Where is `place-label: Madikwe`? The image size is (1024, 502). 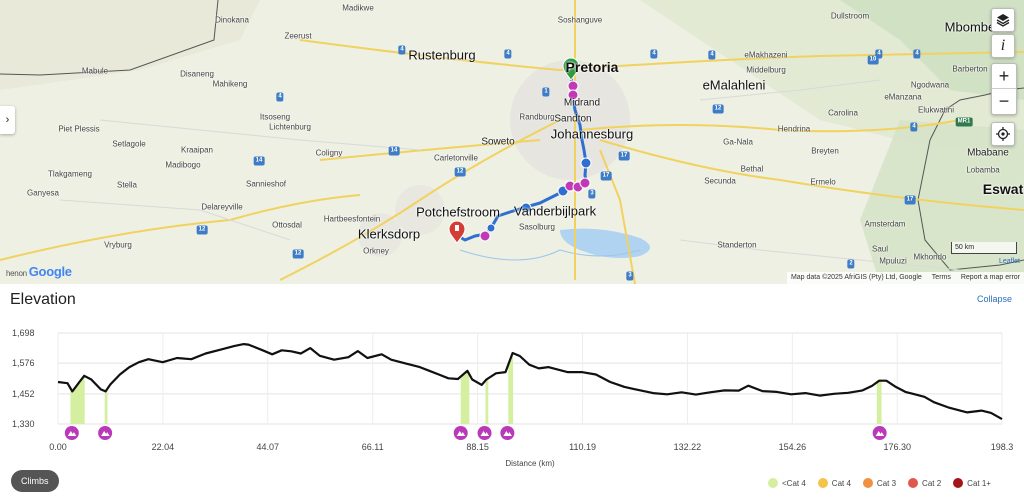 place-label: Madikwe is located at coordinates (358, 8).